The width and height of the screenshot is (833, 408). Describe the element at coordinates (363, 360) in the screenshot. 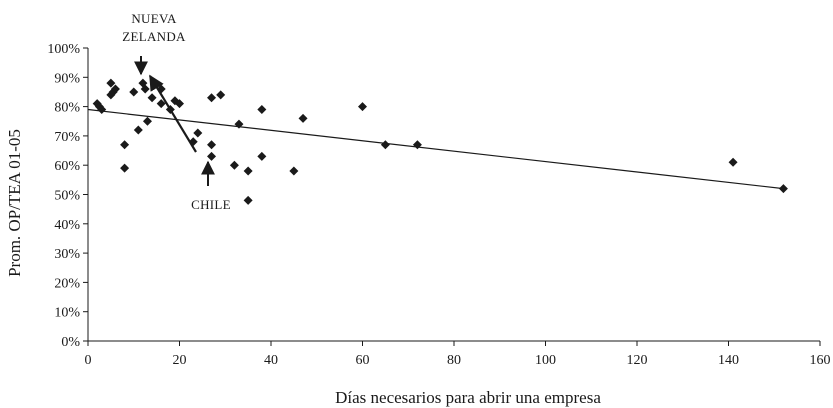

I see `x-tick-label: 60` at that location.